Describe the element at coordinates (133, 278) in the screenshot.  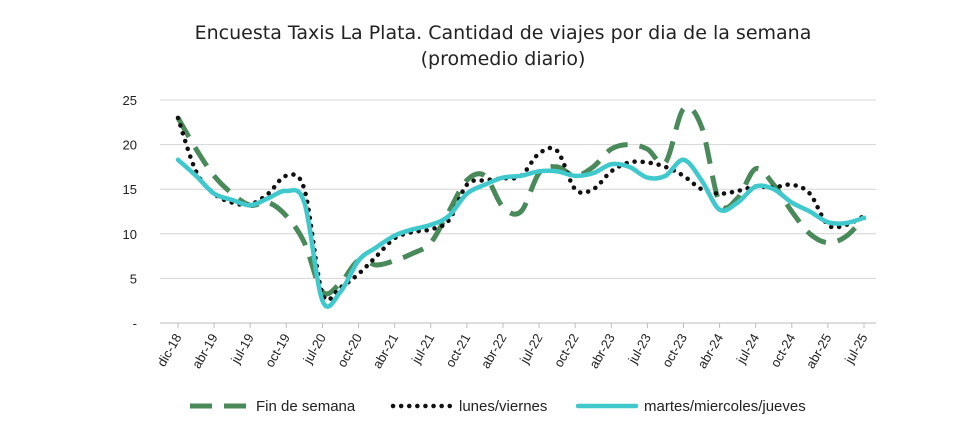
I see `y-tick-label: 5` at that location.